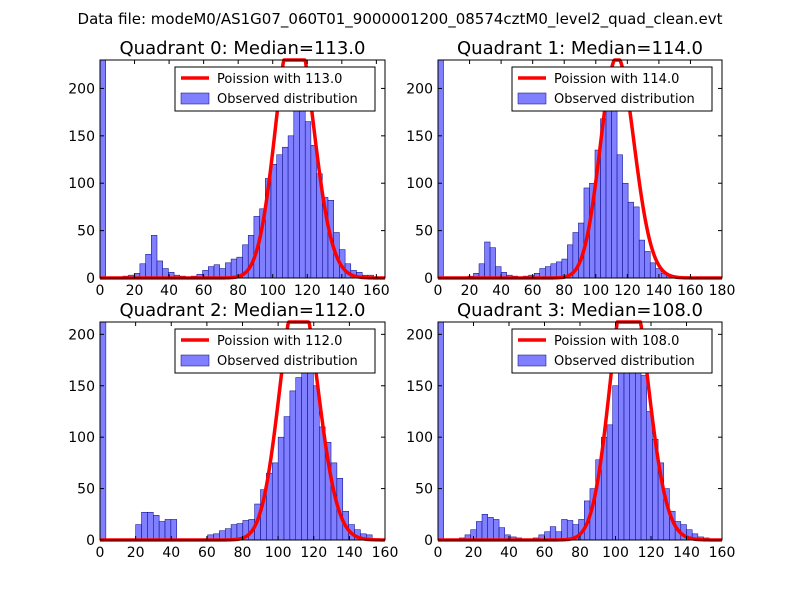 The height and width of the screenshot is (600, 800). I want to click on legend: Poission with 113.0 Observed distribution, so click(275, 89).